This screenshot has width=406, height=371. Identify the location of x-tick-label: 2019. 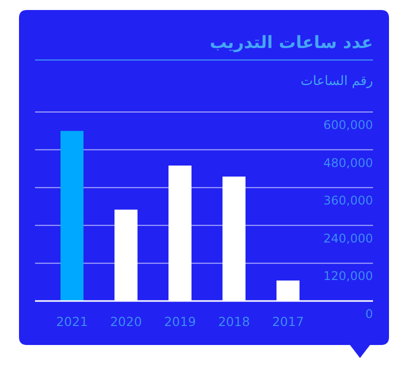
(180, 321).